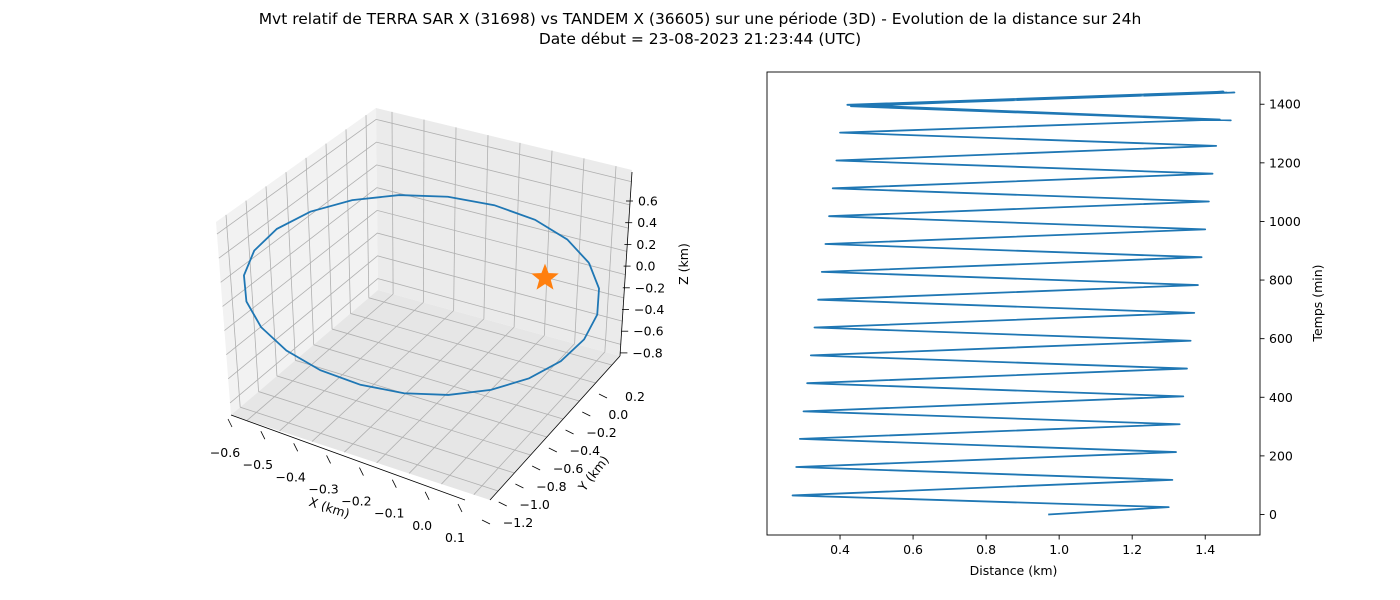  Describe the element at coordinates (535, 504) in the screenshot. I see `y-tick-label: −1.0` at that location.